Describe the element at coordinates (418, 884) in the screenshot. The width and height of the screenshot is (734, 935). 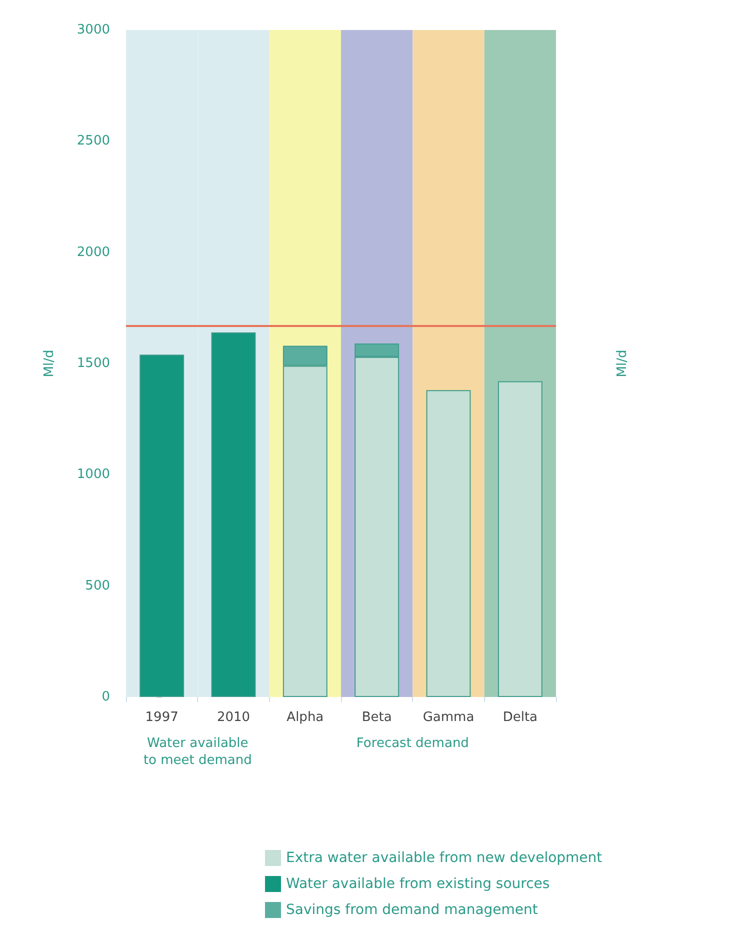
I see `legend-label: Water available from existing sources` at that location.